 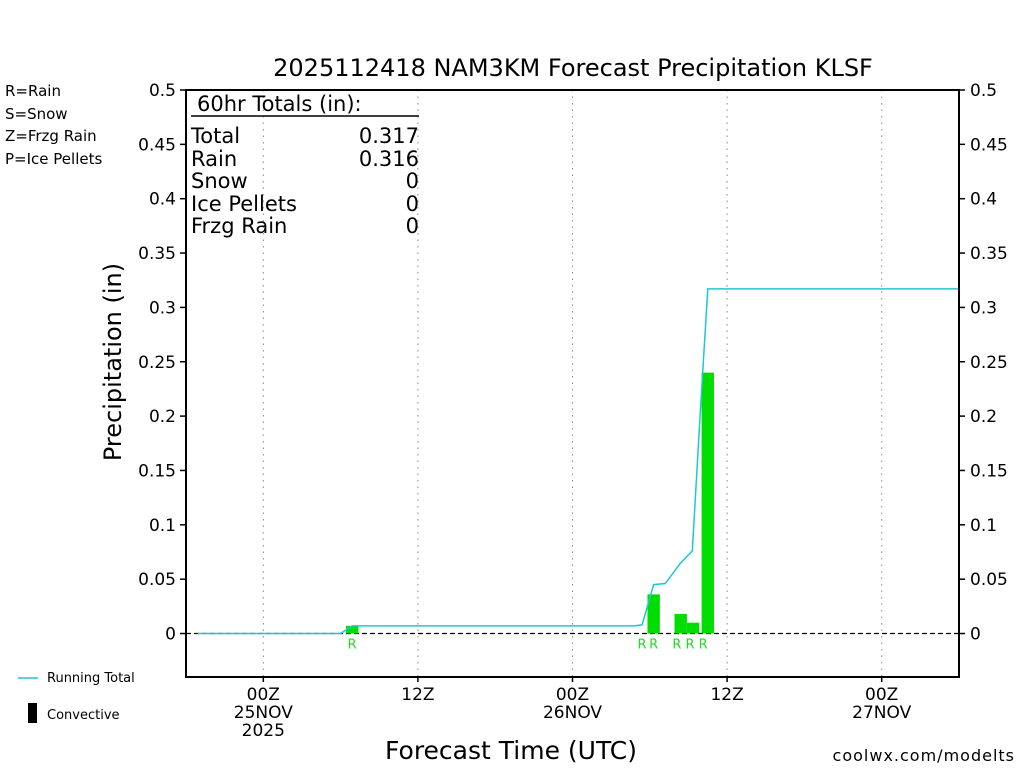 I want to click on convective-legend-swatch, so click(x=32, y=713).